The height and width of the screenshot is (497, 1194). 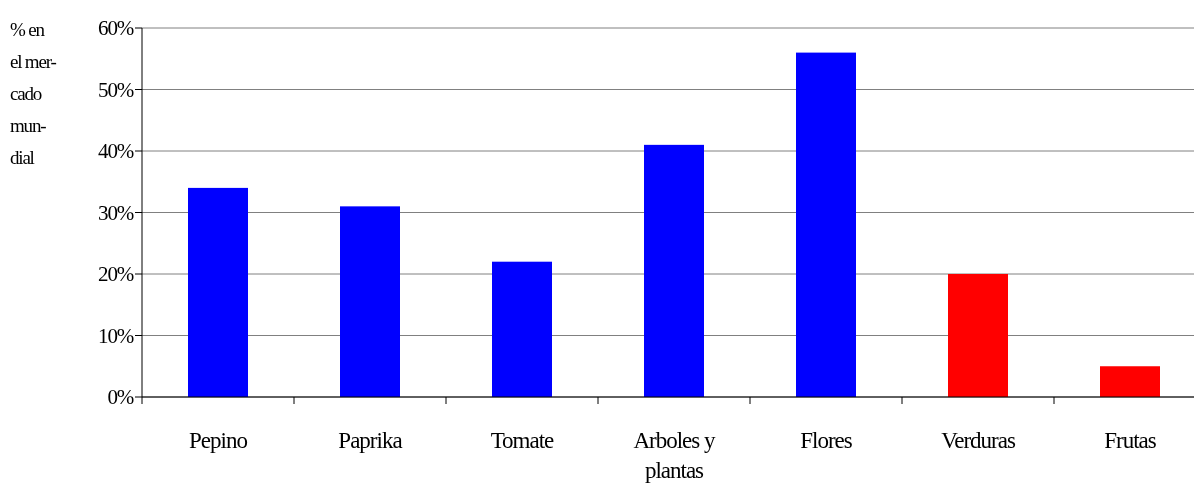 I want to click on x-tick-label: Flores, so click(x=826, y=440).